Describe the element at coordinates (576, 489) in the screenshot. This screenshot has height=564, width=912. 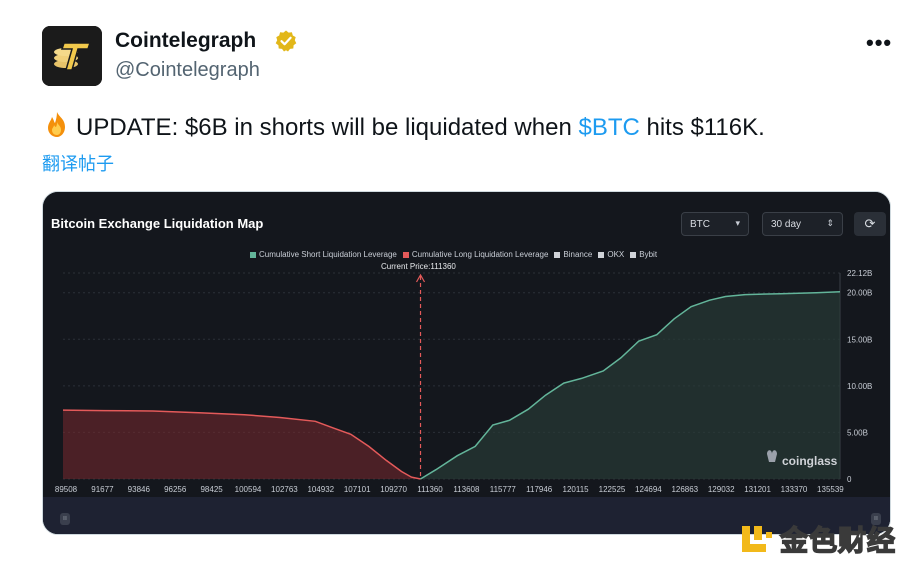
I see `x-tick-label: 120115` at that location.